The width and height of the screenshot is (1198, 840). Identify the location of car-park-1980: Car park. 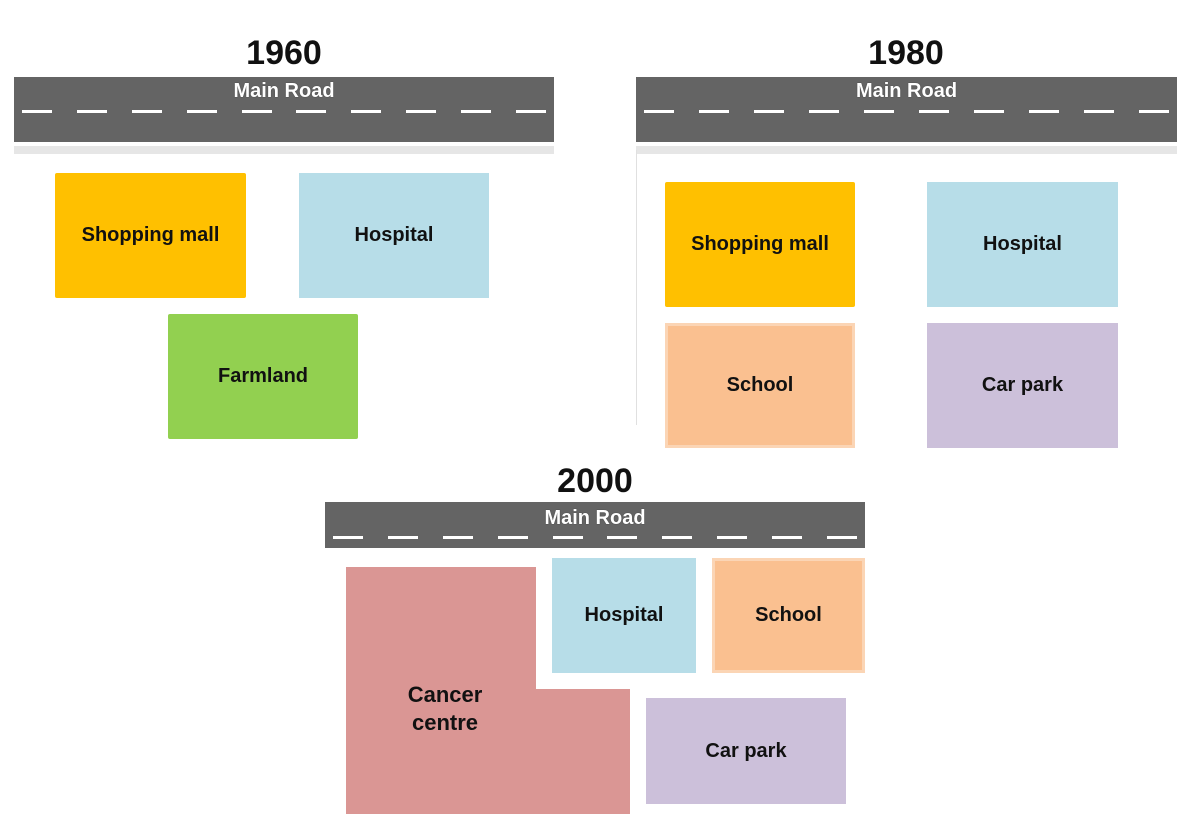
(1022, 385).